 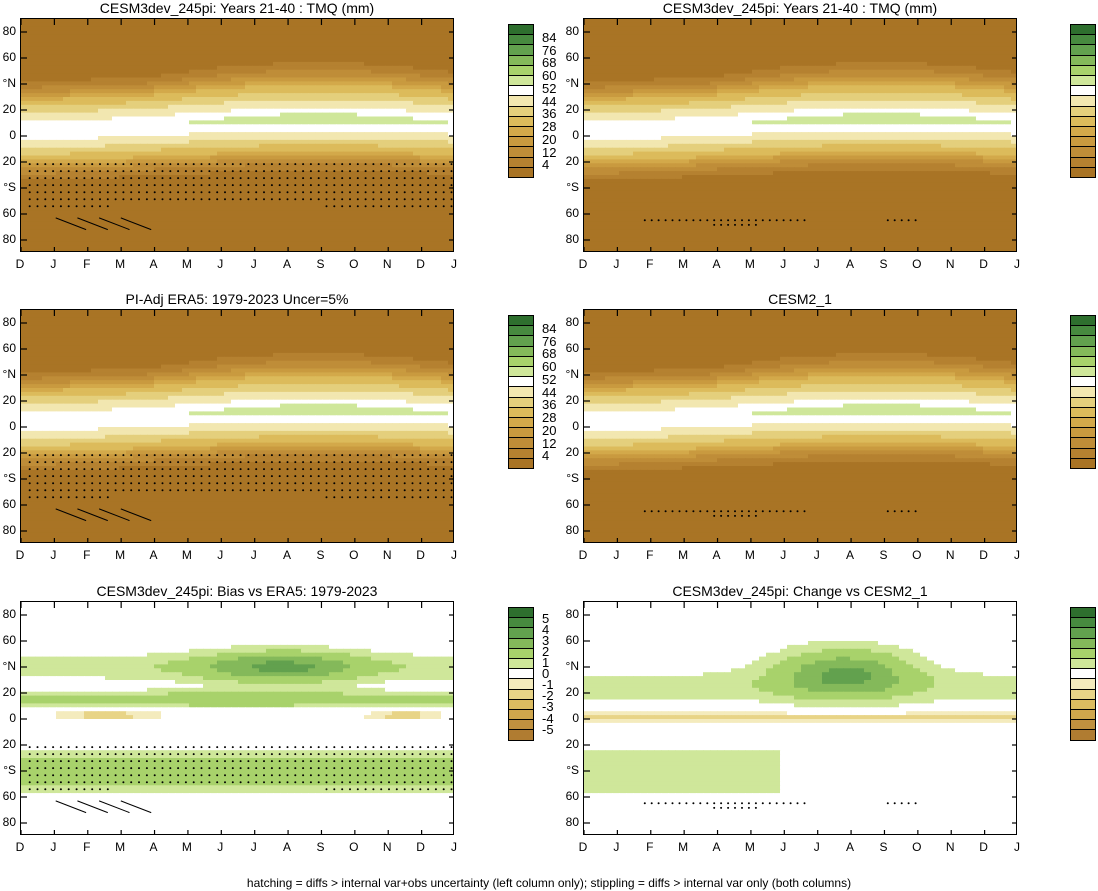 What do you see at coordinates (237, 591) in the screenshot?
I see `chart-title: CESM3dev_245pi: Bias vs ERA5: 1979-2023` at bounding box center [237, 591].